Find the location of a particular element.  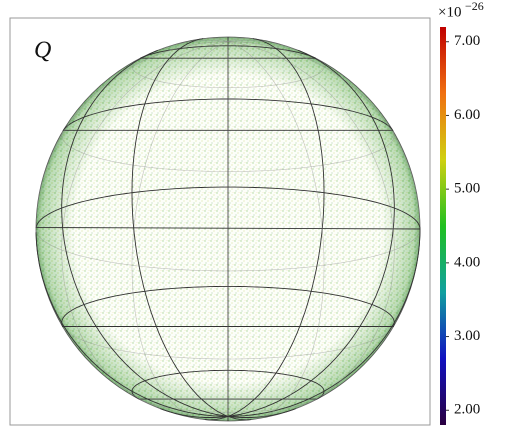

parallel-back is located at coordinates (228, 250).